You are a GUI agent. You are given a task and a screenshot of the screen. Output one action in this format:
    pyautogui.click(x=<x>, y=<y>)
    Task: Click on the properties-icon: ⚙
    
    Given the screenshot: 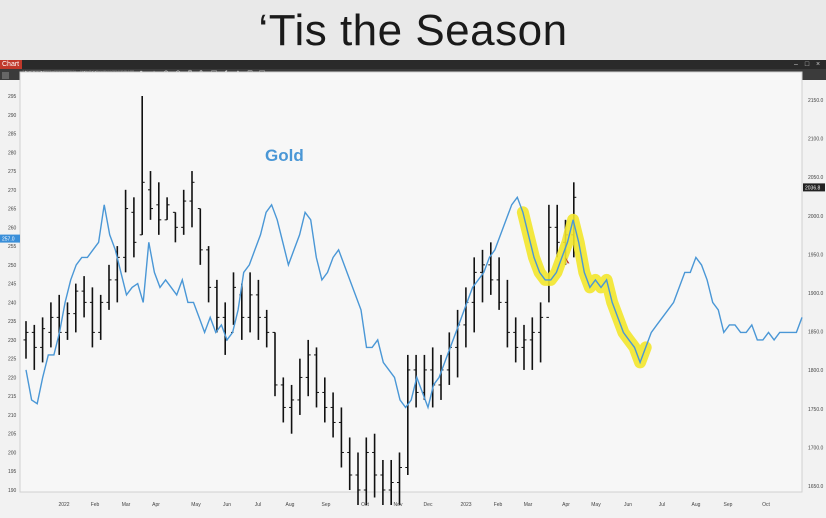 What is the action you would take?
    pyautogui.click(x=190, y=73)
    